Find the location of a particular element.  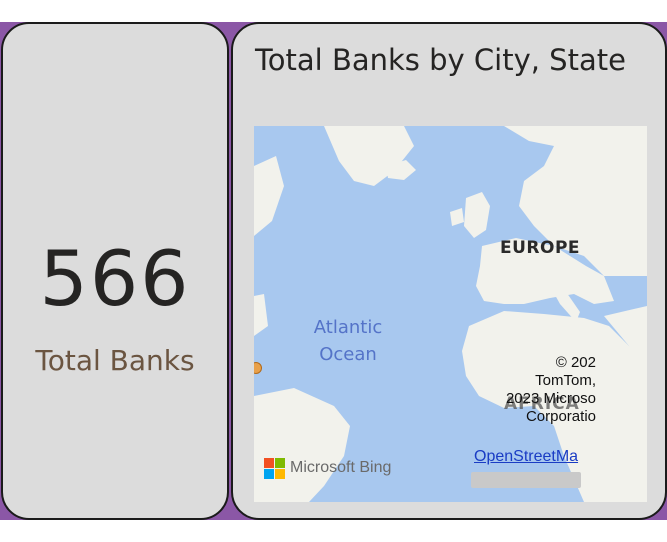

attribution-line: © 202 is located at coordinates (575, 362).